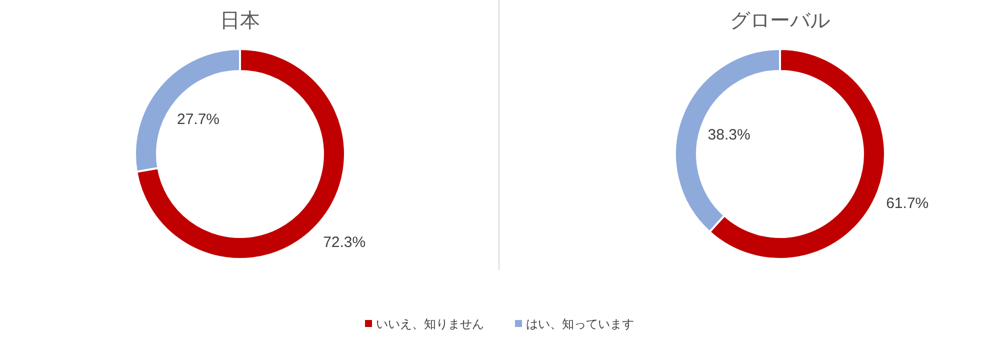 The height and width of the screenshot is (348, 1000). Describe the element at coordinates (344, 242) in the screenshot. I see `data-label: 72.3%` at that location.